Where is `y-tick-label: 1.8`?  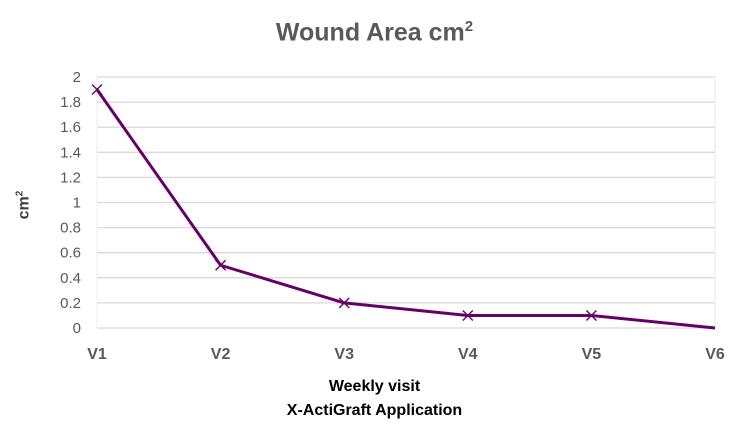
y-tick-label: 1.8 is located at coordinates (70, 102).